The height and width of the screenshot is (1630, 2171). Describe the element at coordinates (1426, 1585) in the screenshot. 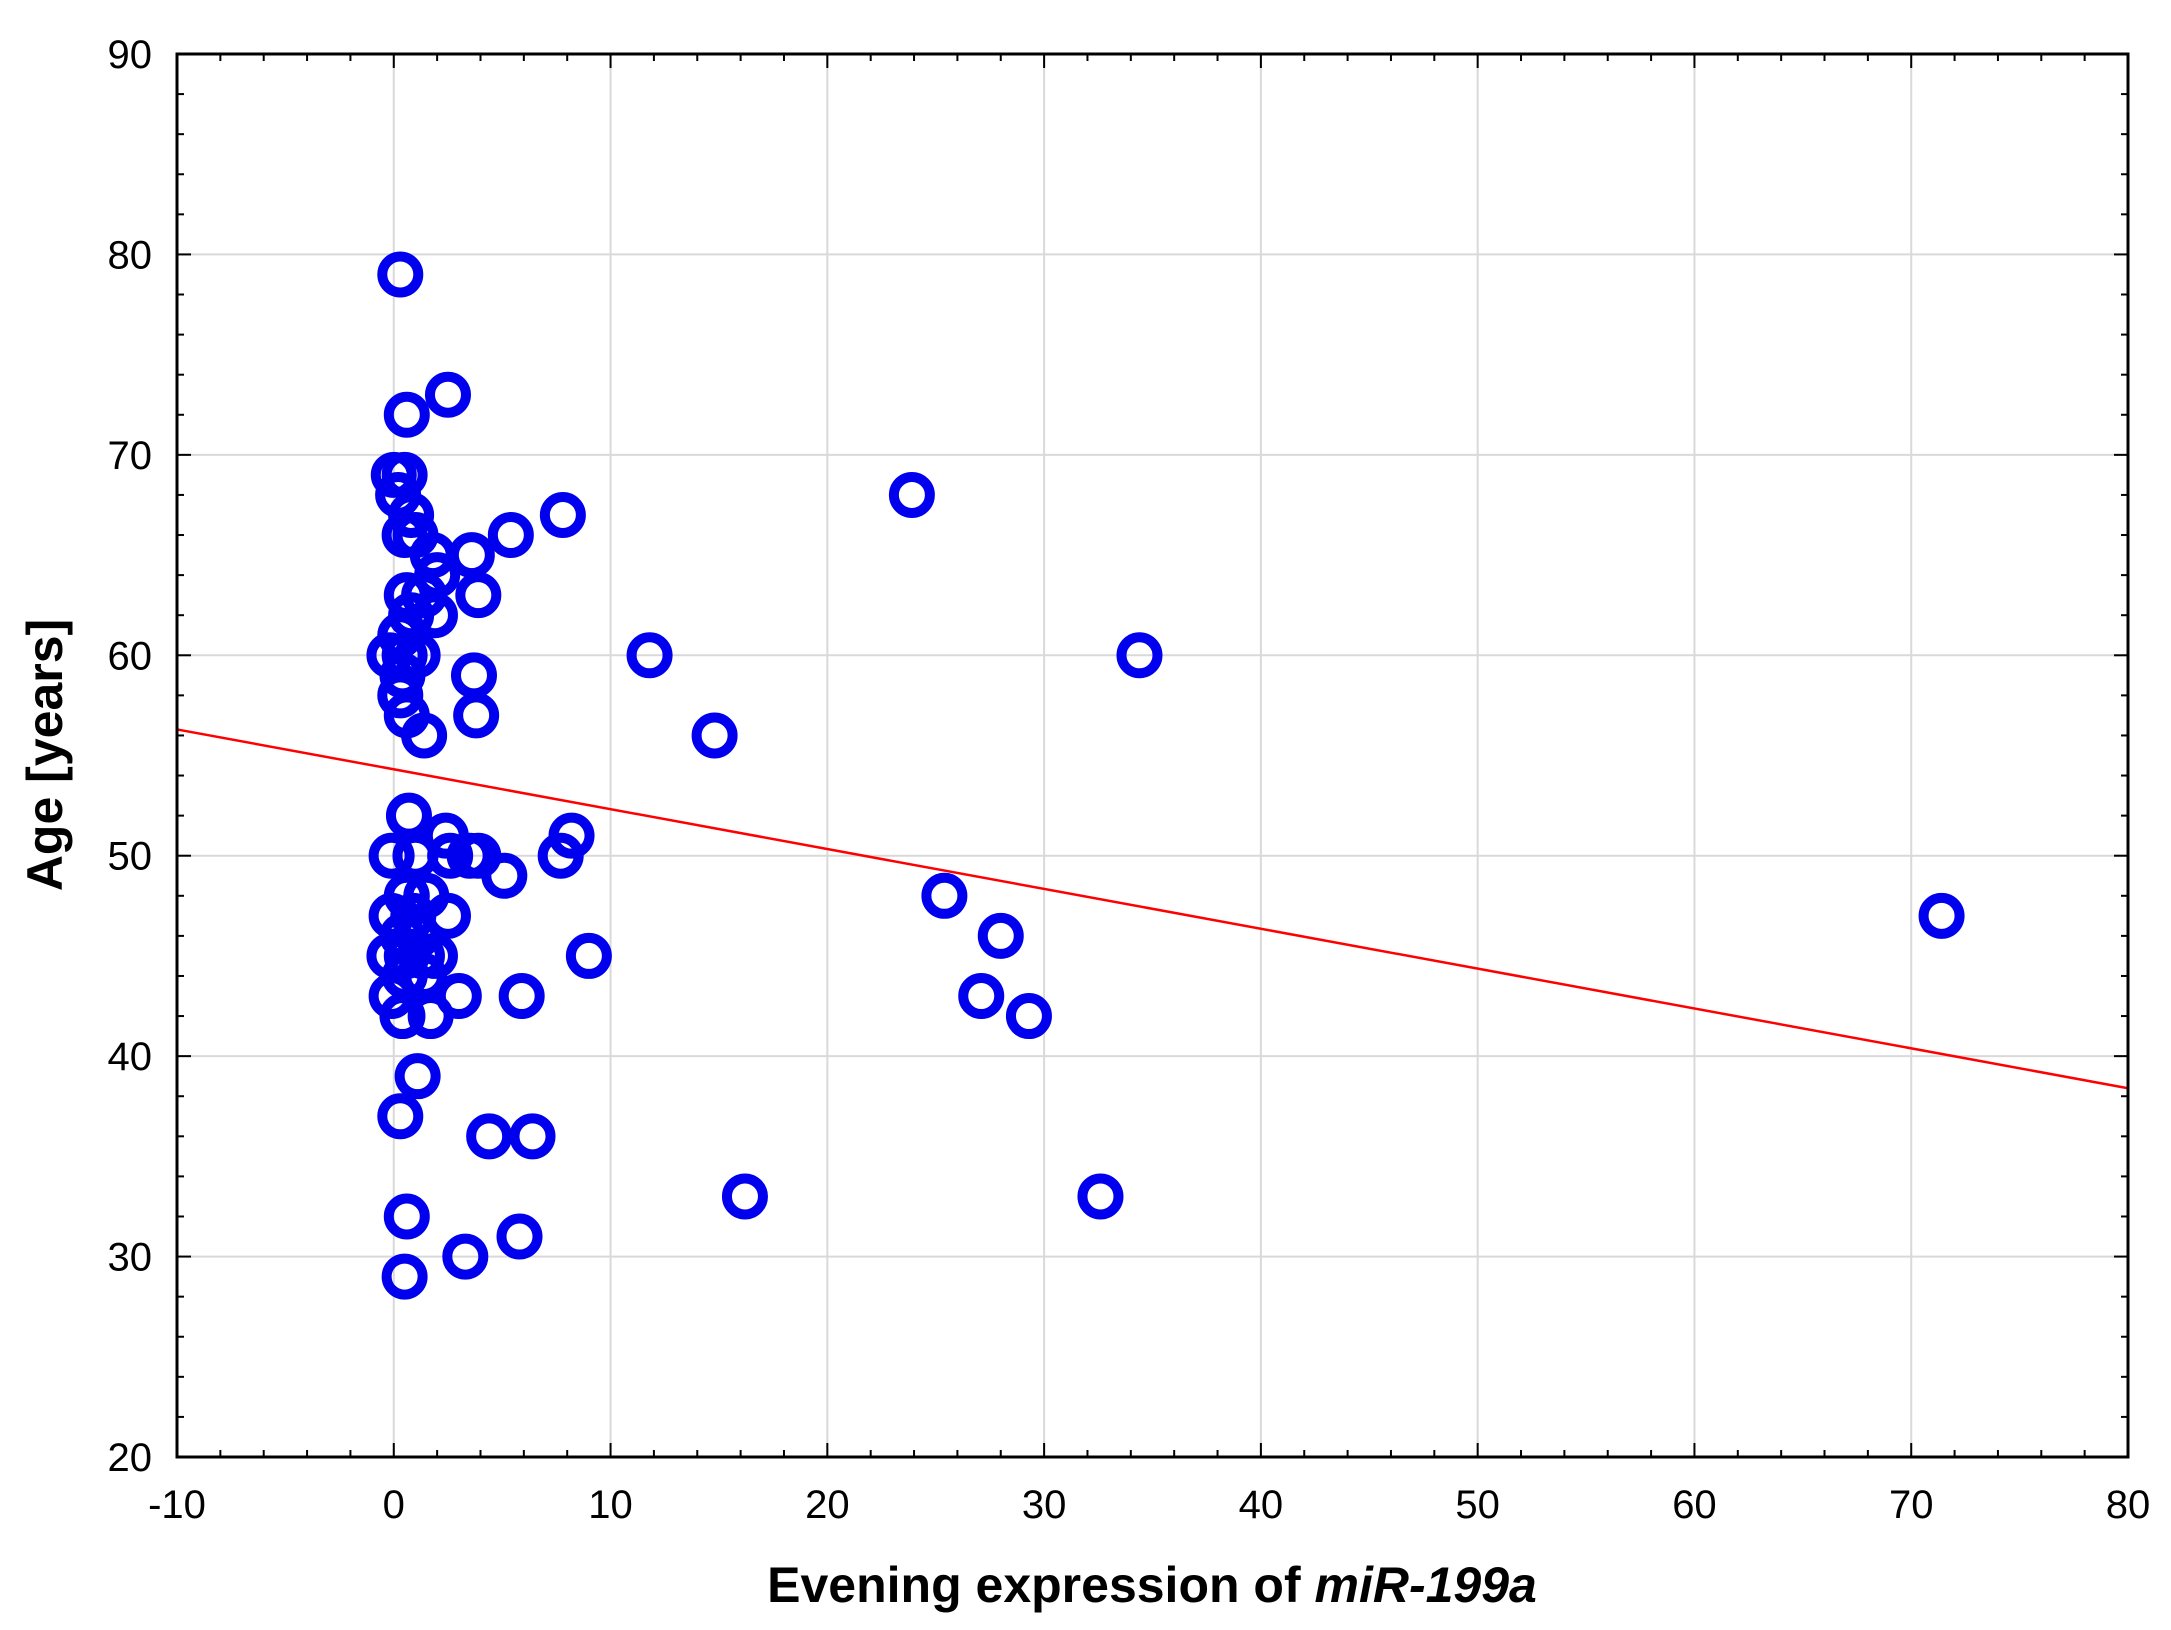

I see `x-axis-title-italic: miR-199a` at that location.